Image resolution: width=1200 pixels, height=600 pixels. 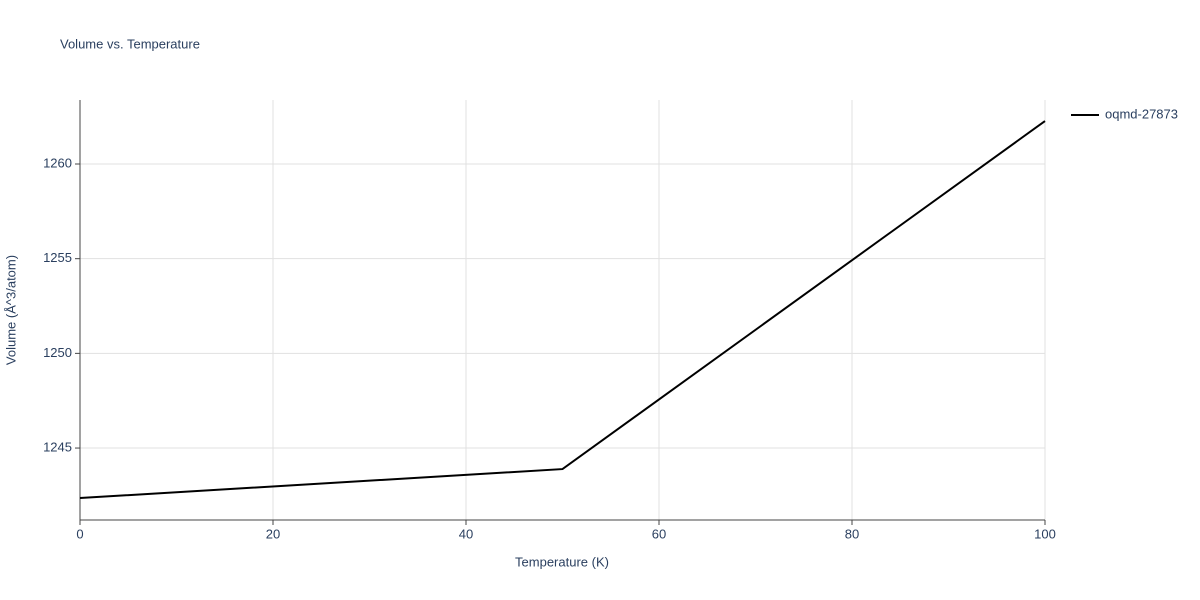 What do you see at coordinates (273, 533) in the screenshot?
I see `x-tick-label: 20` at bounding box center [273, 533].